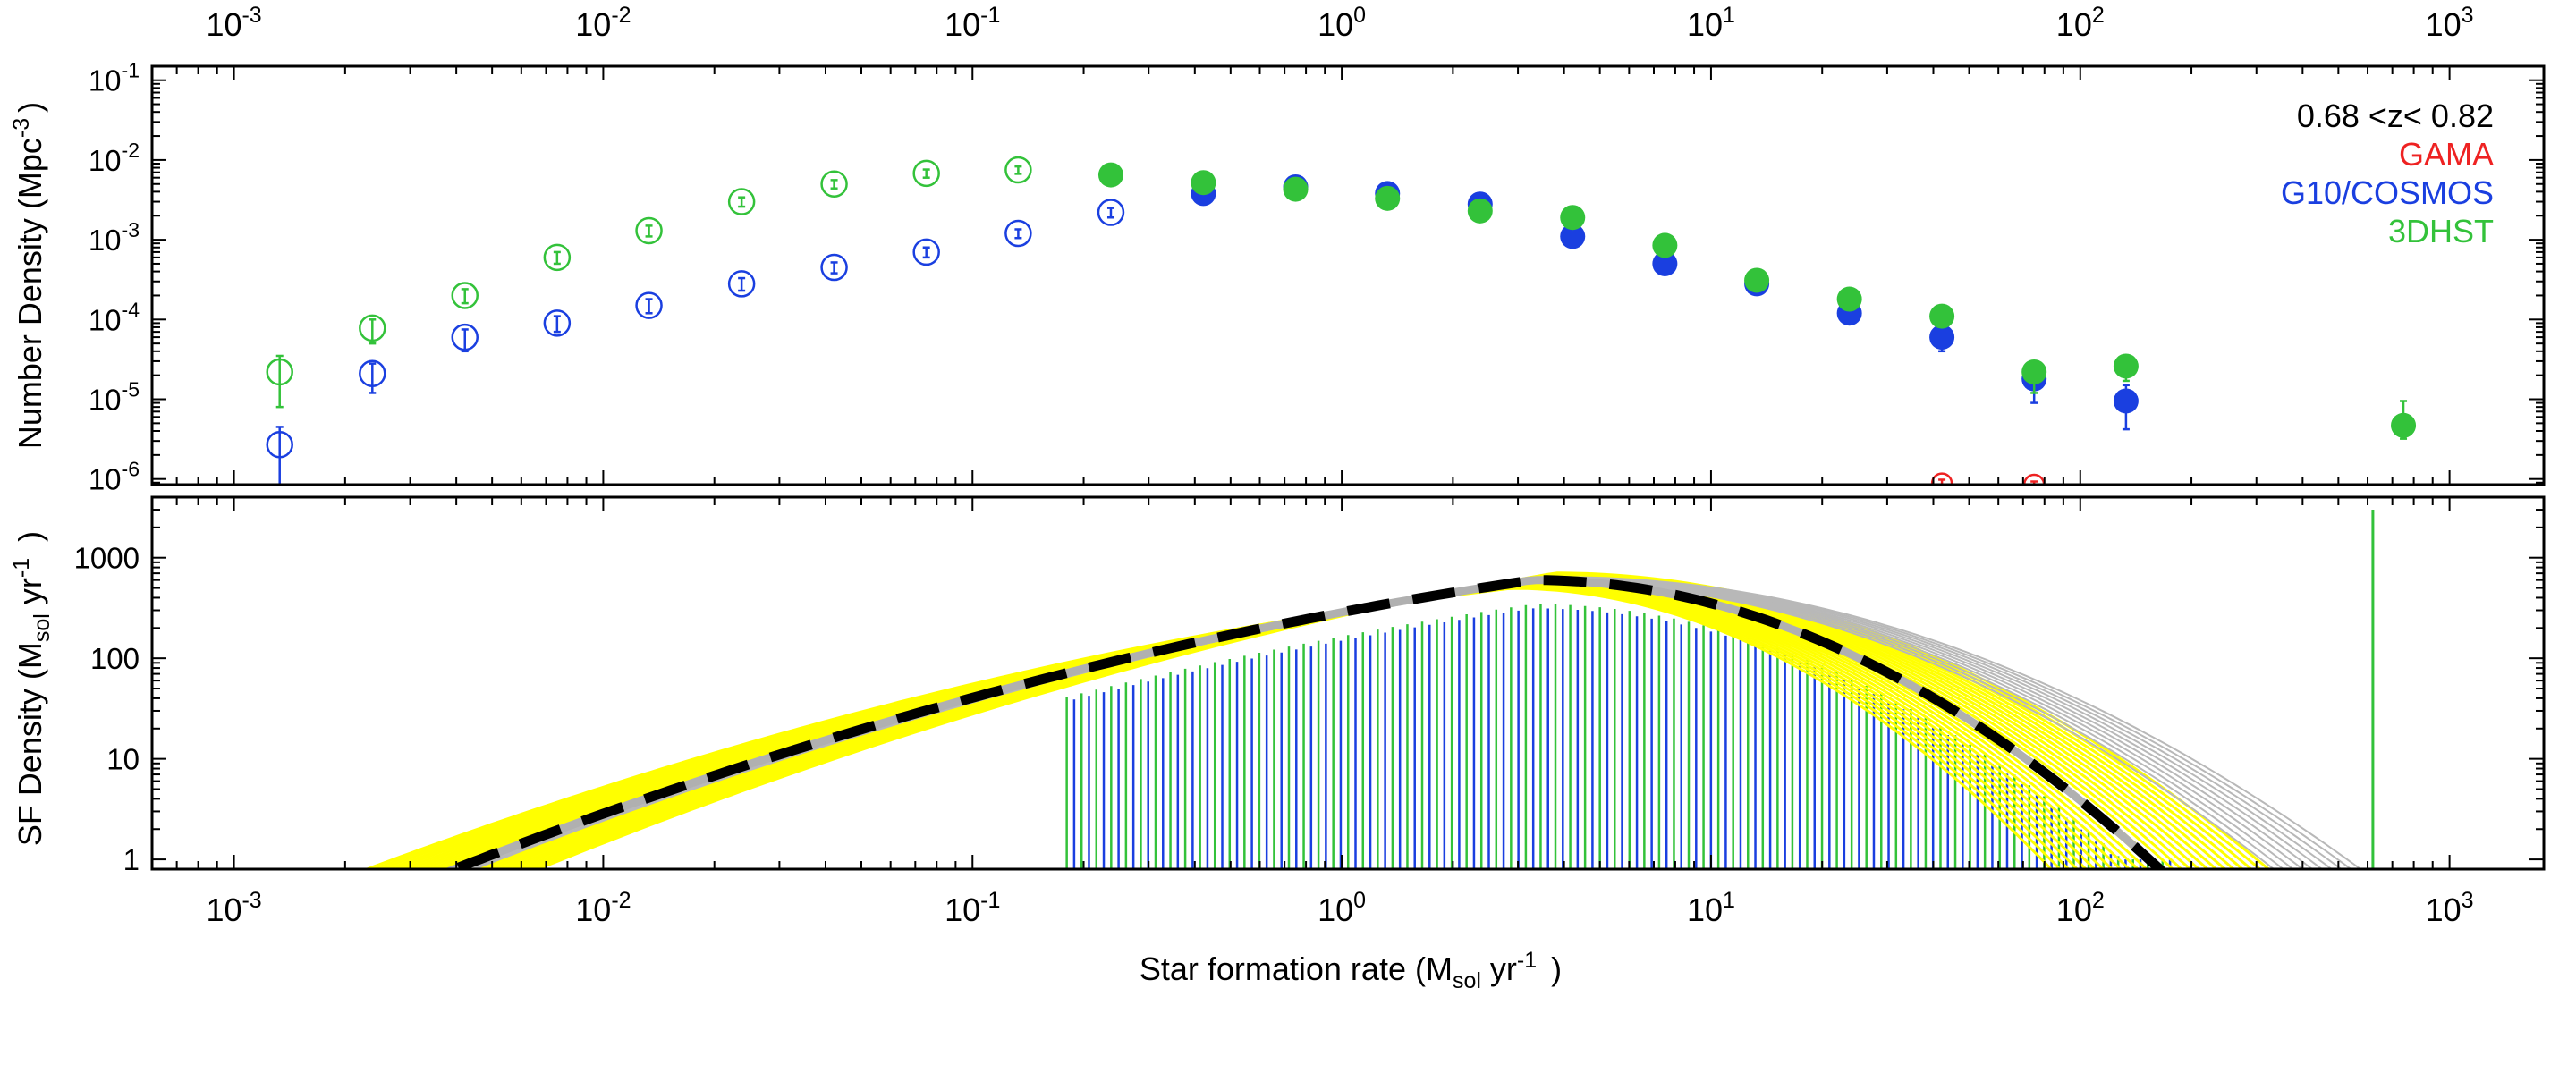  What do you see at coordinates (972, 908) in the screenshot?
I see `bottom-x-tick-label: 10⁻¹` at bounding box center [972, 908].